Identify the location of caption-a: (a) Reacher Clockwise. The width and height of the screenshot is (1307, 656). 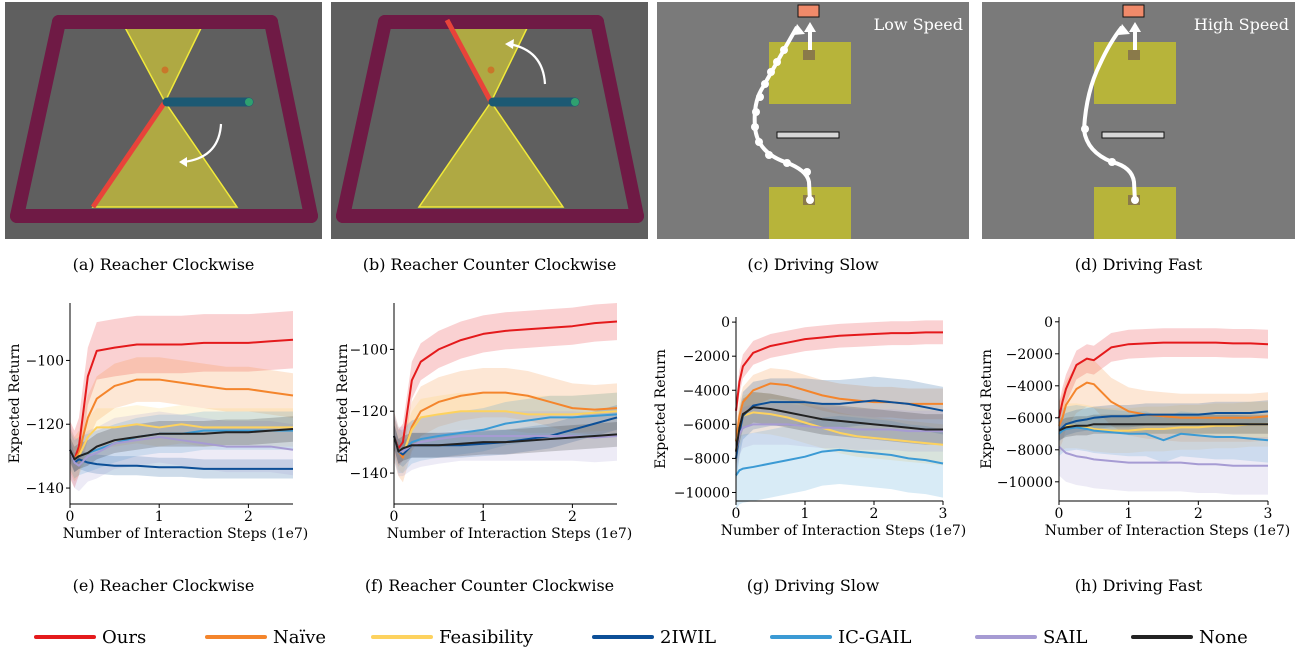
(163, 264).